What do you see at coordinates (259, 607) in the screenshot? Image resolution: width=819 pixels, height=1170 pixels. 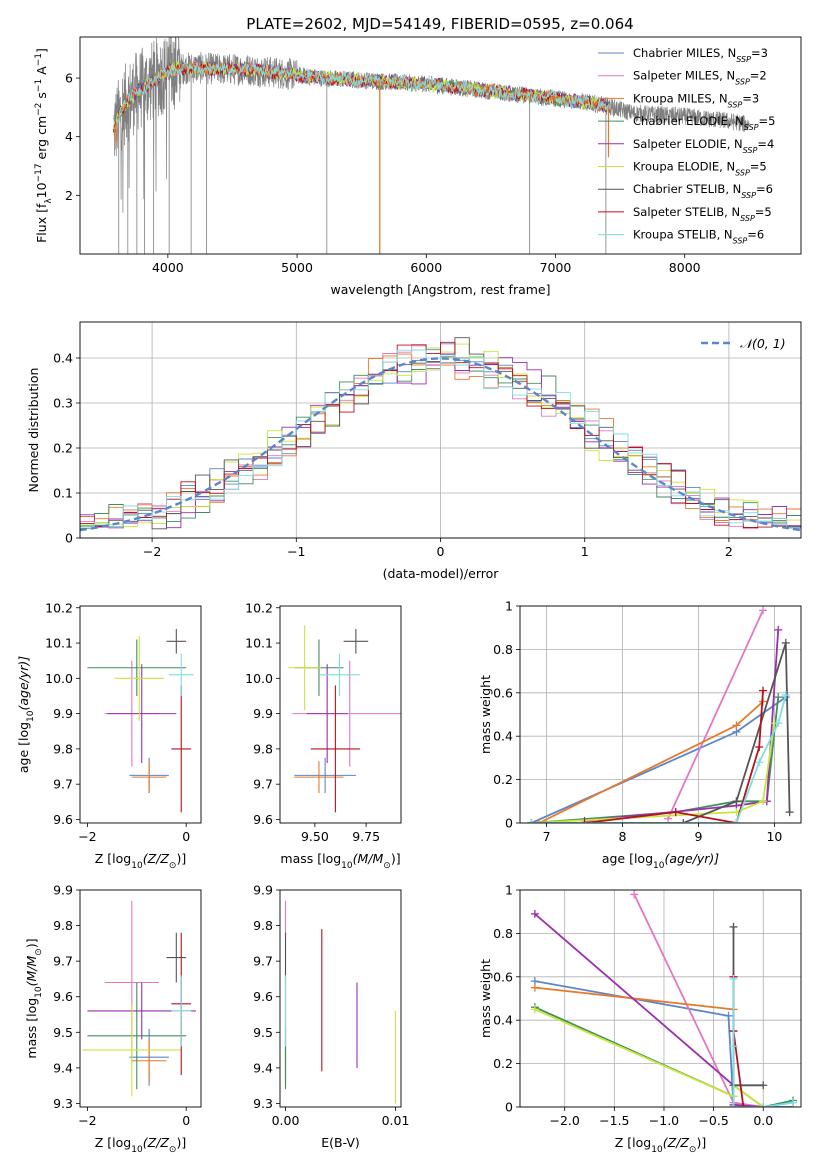 I see `y-tick-label: 10.2` at bounding box center [259, 607].